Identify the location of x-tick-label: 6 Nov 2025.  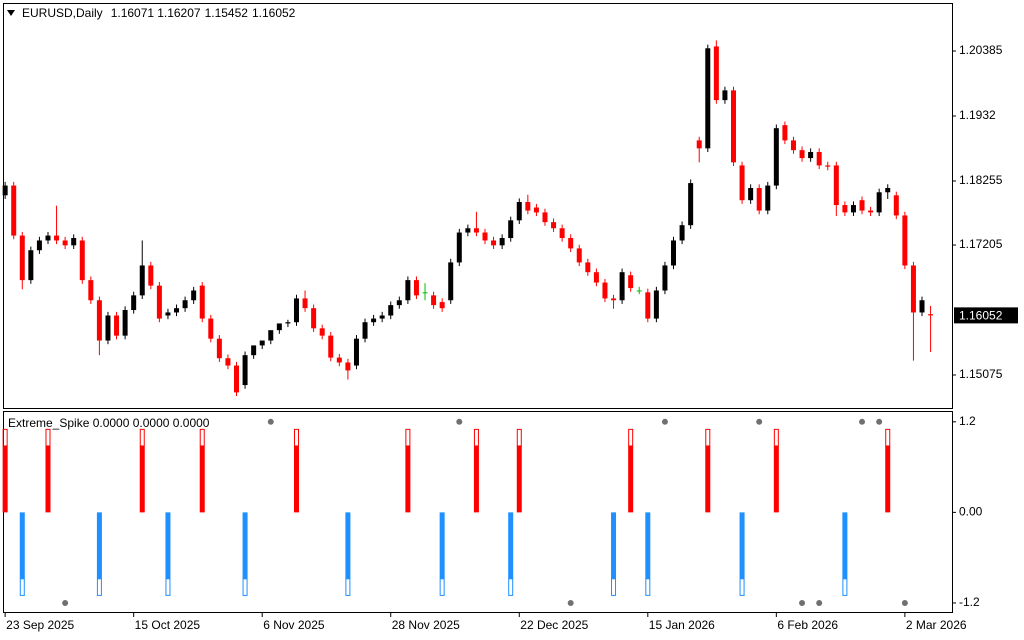
(294, 625).